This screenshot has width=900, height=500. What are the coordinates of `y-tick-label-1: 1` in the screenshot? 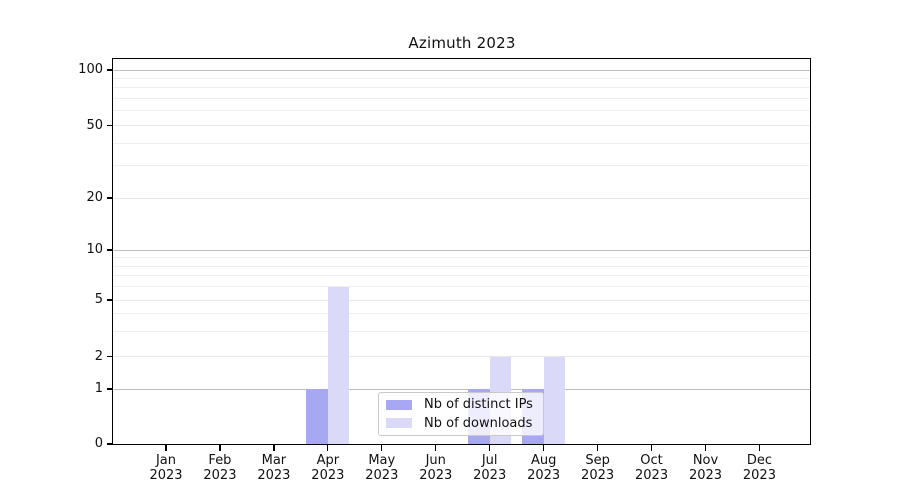 It's located at (98, 388).